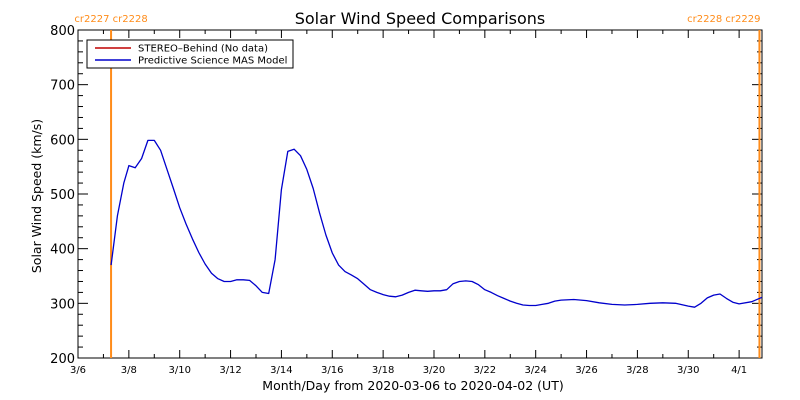 This screenshot has width=800, height=400. Describe the element at coordinates (62, 195) in the screenshot. I see `y-tick-label: 500` at that location.